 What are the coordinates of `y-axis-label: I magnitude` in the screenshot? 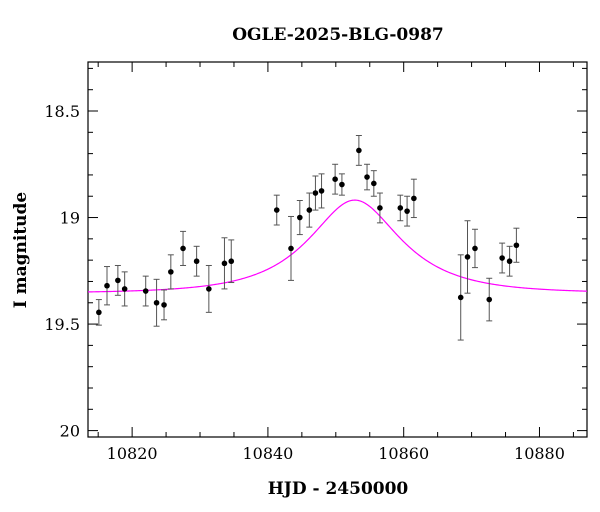 It's located at (21, 250).